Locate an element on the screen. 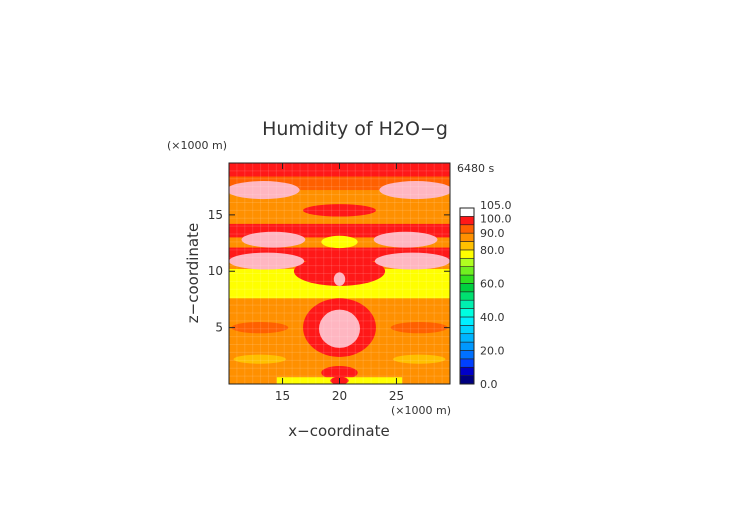 The width and height of the screenshot is (752, 532). colorbar-tick-label: 100.0 is located at coordinates (496, 218).